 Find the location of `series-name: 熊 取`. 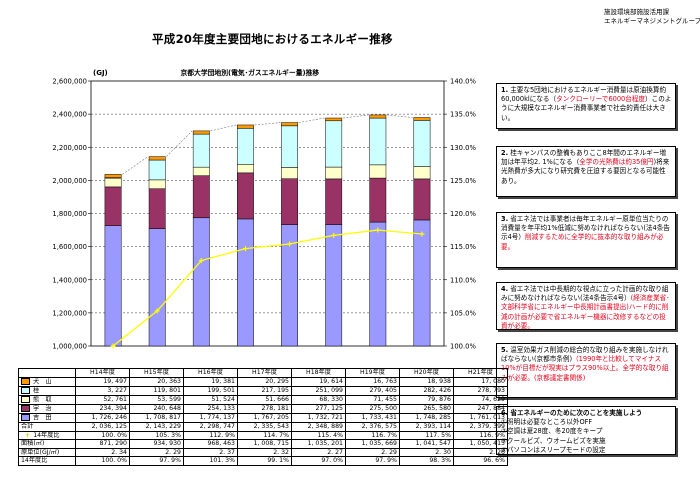

series-name: 熊 取 is located at coordinates (42, 400).